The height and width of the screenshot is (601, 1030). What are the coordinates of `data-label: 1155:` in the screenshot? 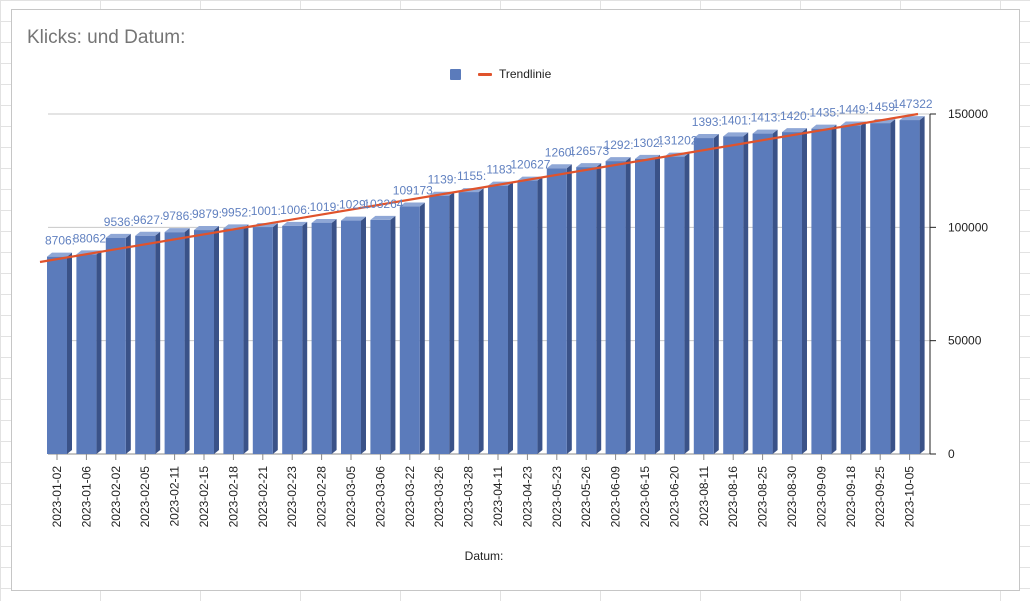 It's located at (471, 176).